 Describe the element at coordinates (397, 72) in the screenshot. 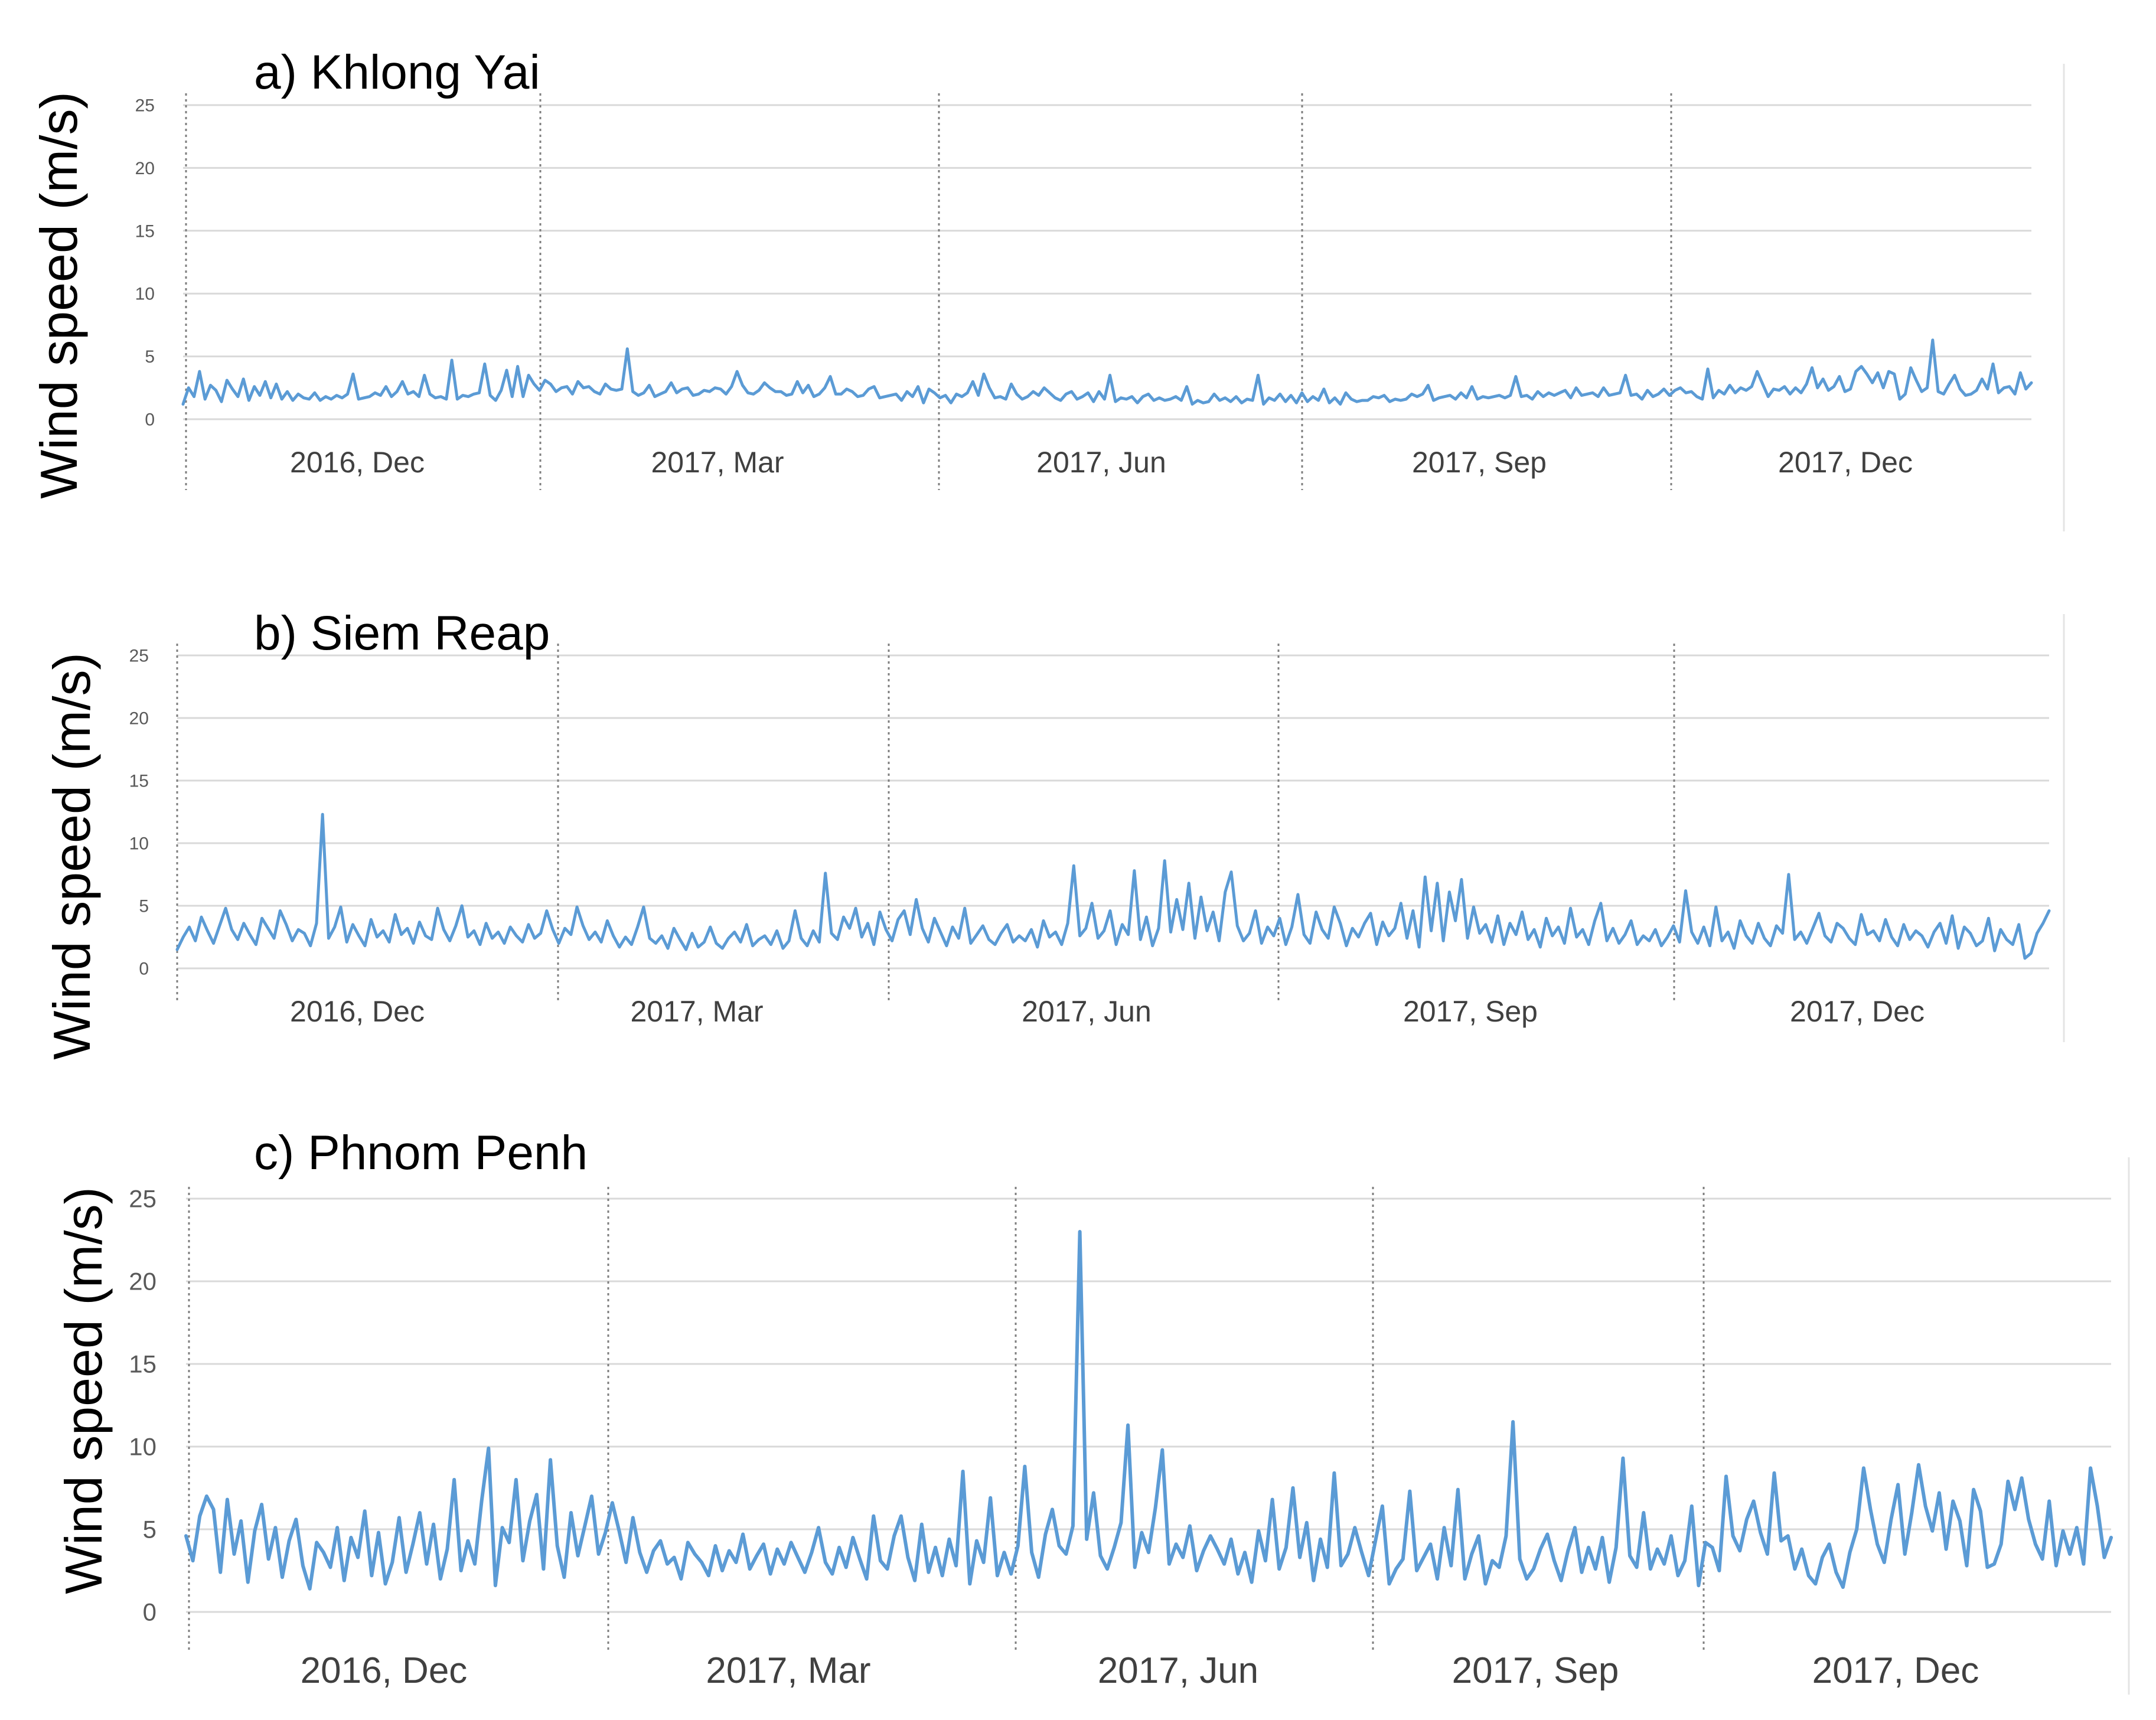

I see `chart-title: a) Khlong Yai` at that location.